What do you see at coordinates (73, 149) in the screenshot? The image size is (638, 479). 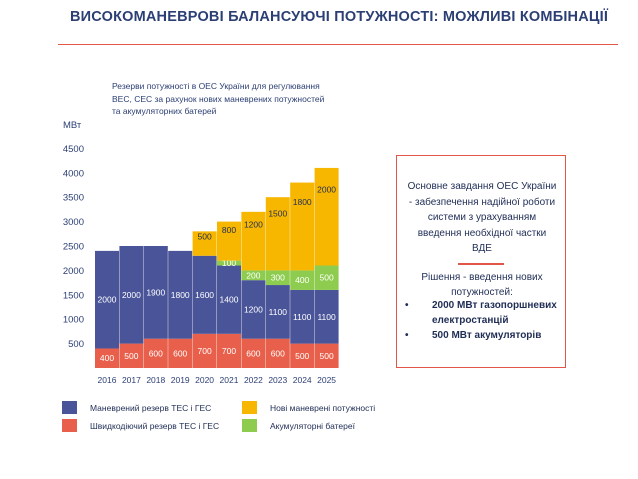 I see `y-tick-label: 4500` at bounding box center [73, 149].